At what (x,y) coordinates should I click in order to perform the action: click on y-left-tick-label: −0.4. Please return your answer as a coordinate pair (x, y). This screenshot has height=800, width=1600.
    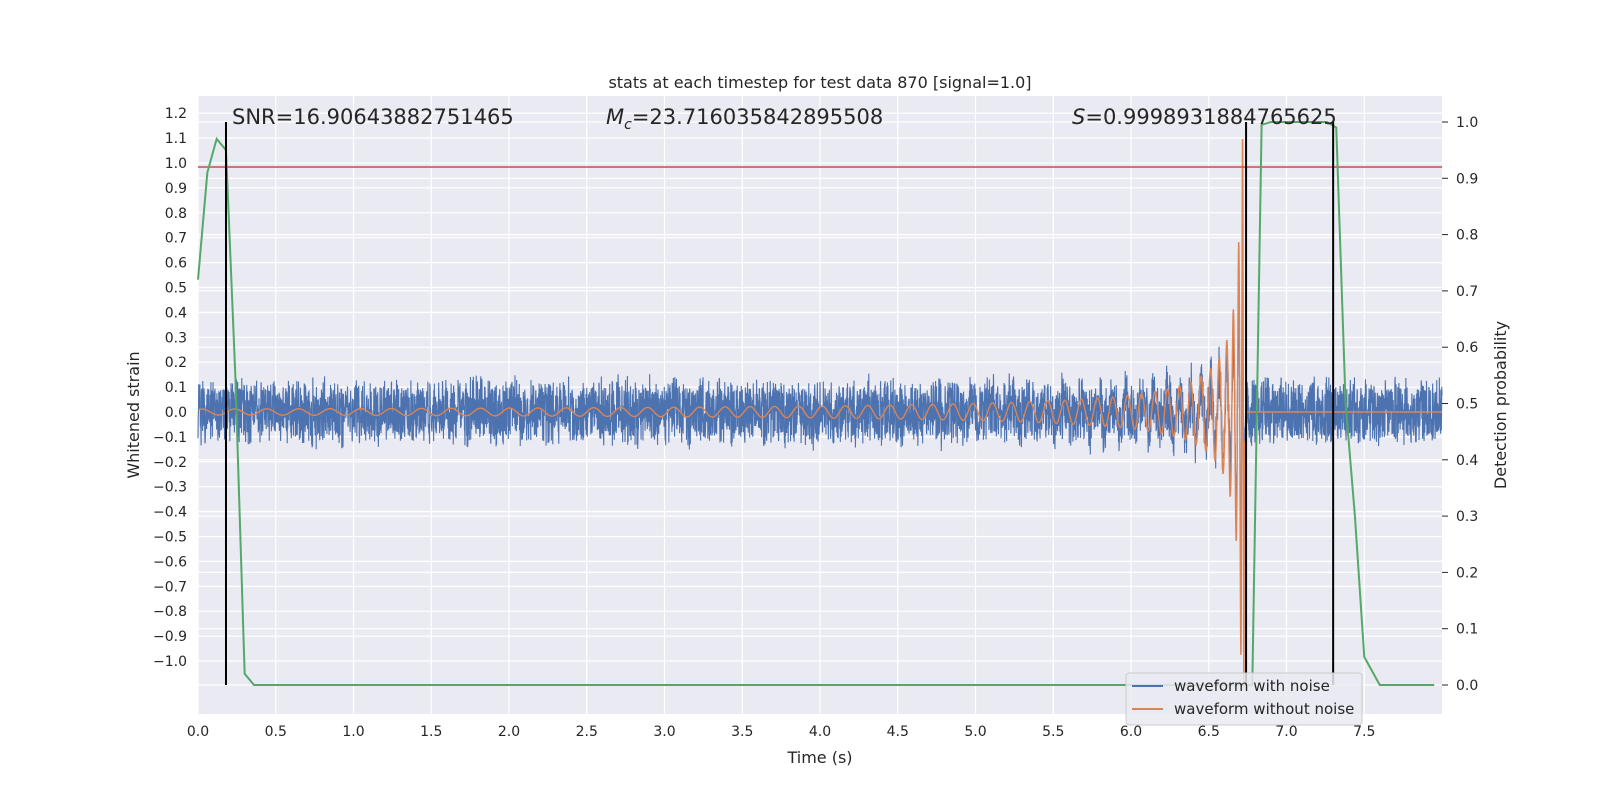
    Looking at the image, I should click on (170, 513).